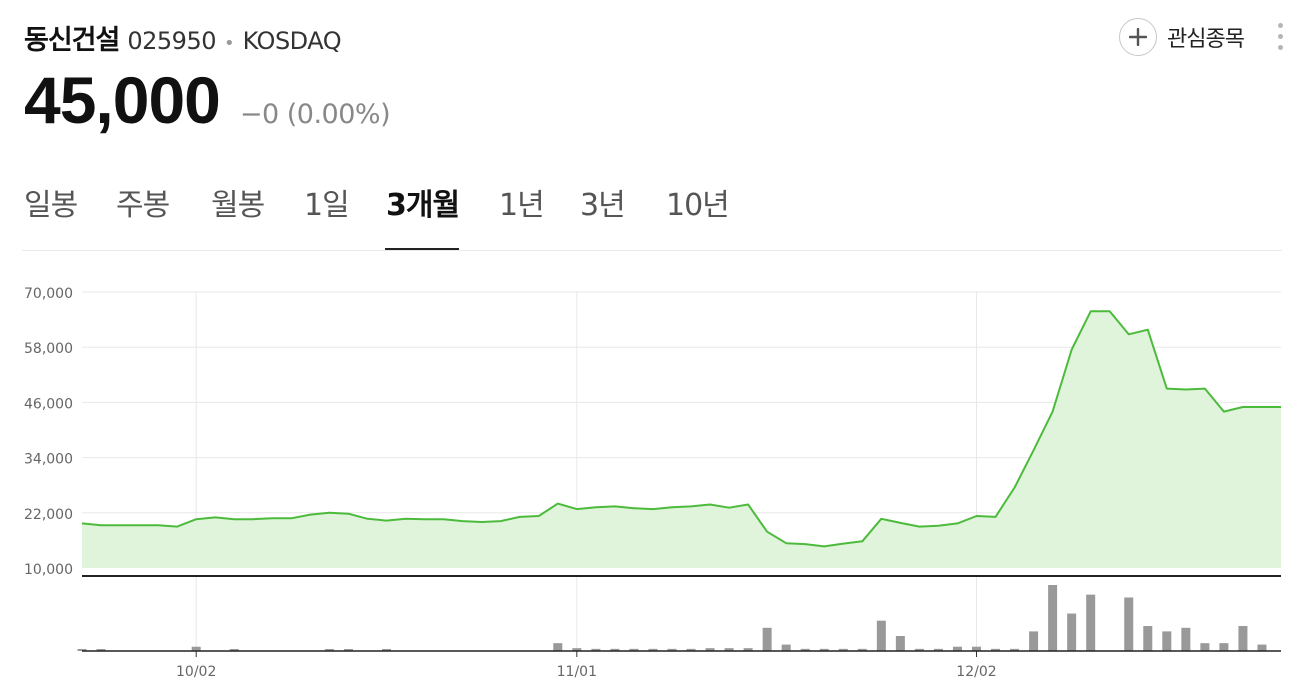 The width and height of the screenshot is (1302, 698). I want to click on more-options-icon, so click(1280, 38).